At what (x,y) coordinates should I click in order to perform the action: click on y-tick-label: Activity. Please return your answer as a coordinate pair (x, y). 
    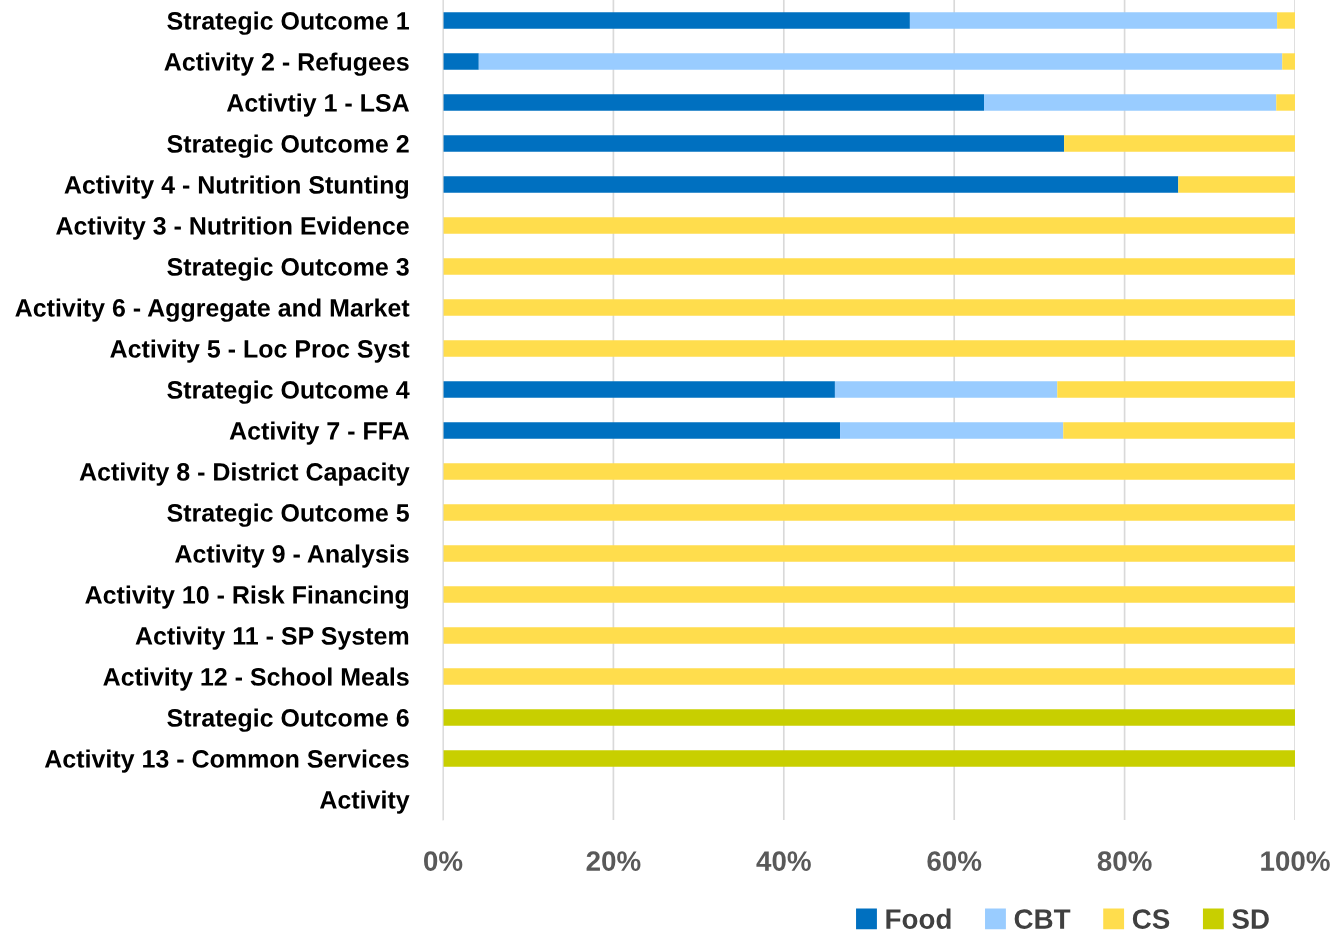
    Looking at the image, I should click on (364, 802).